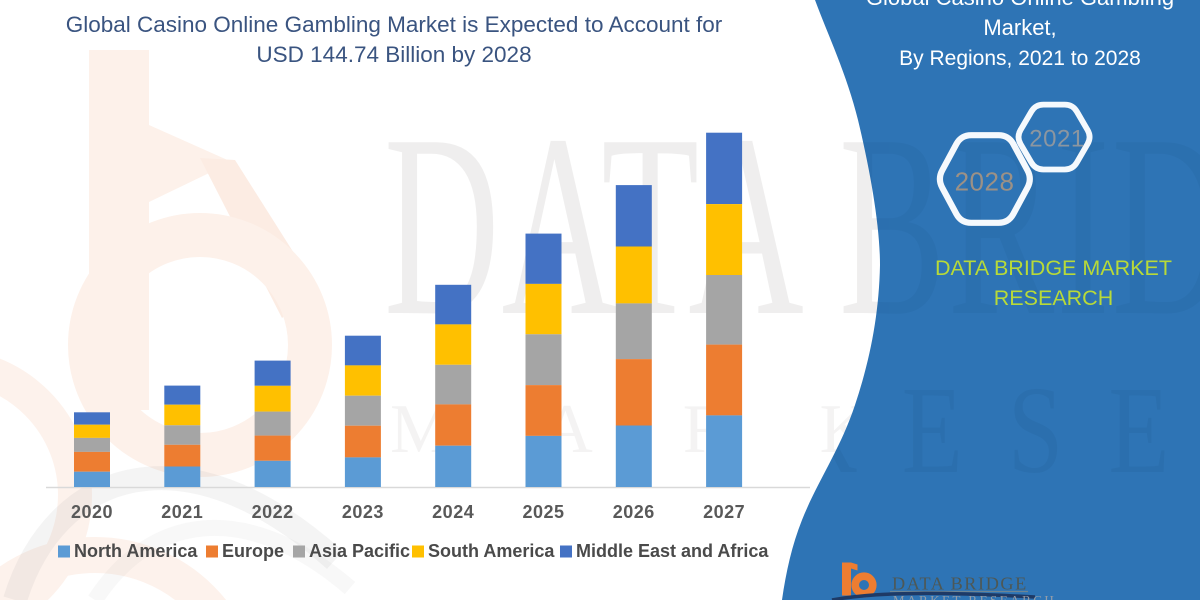 The height and width of the screenshot is (600, 1200). I want to click on svg-text: Asia Pacific, so click(359, 551).